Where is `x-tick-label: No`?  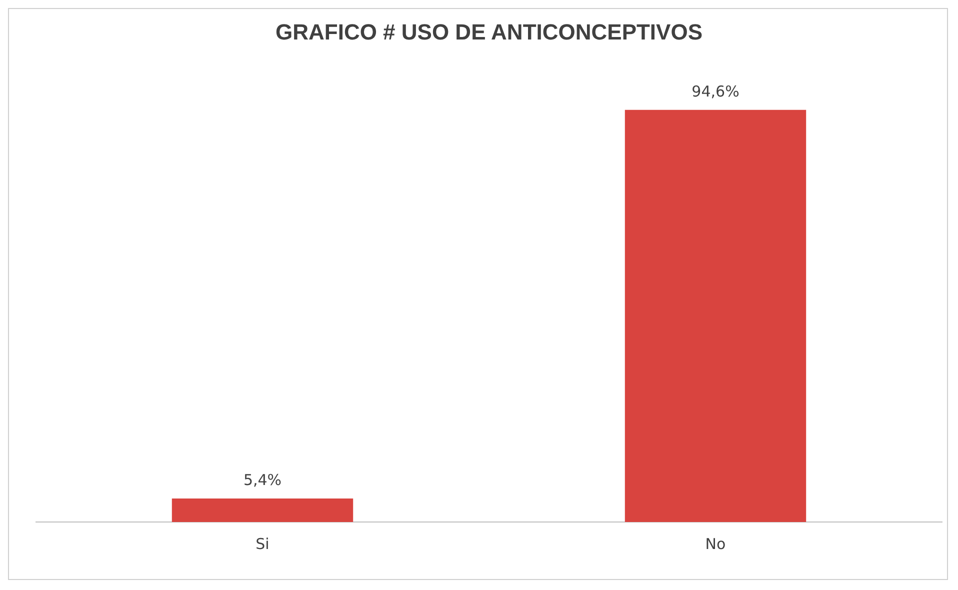 x-tick-label: No is located at coordinates (715, 543).